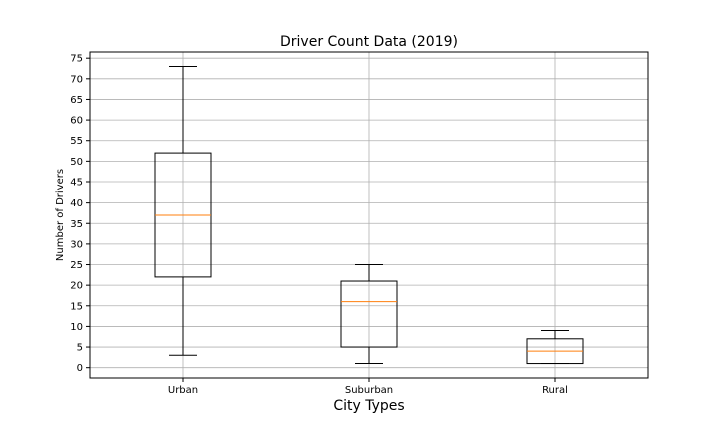 This screenshot has width=720, height=432. What do you see at coordinates (80, 348) in the screenshot?
I see `y-tick-label: 5` at bounding box center [80, 348].